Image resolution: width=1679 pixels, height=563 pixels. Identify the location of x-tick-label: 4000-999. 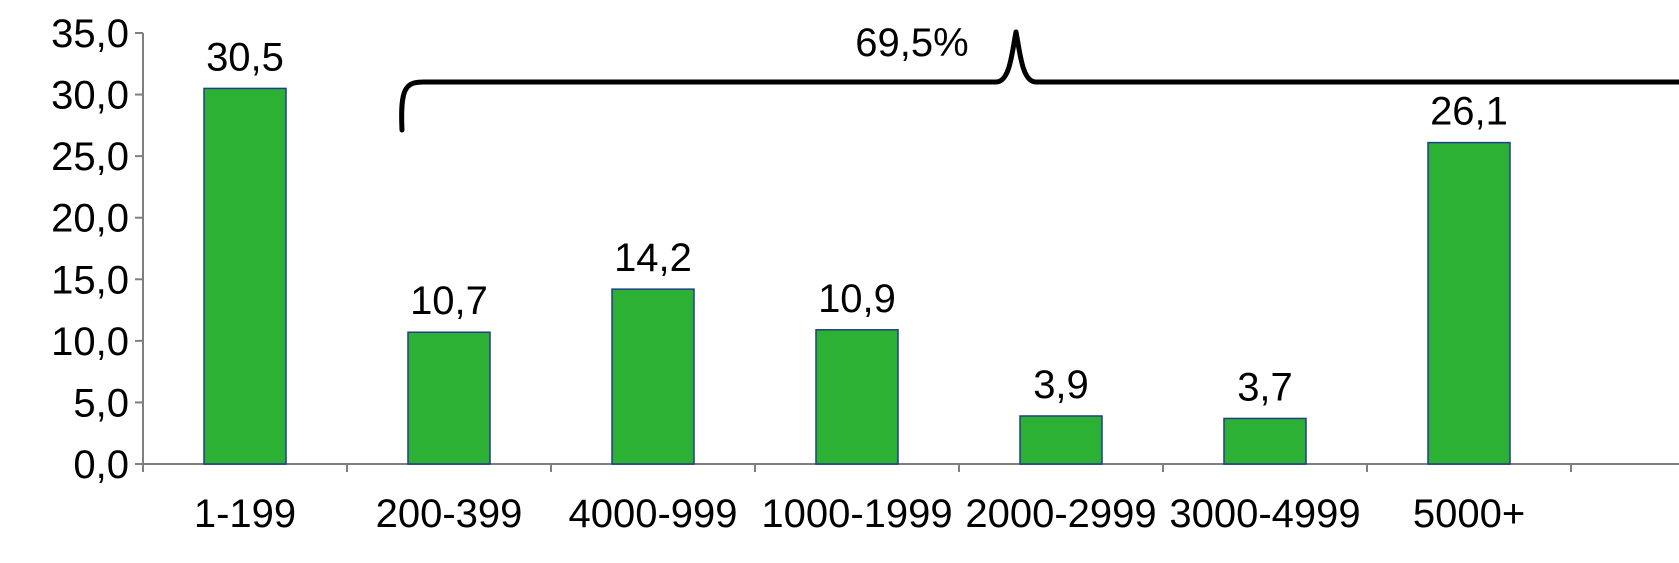
(652, 514).